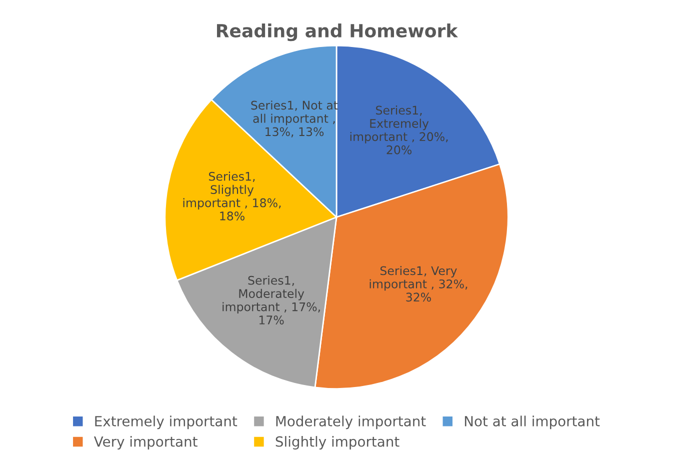 Image resolution: width=673 pixels, height=462 pixels. I want to click on legend-label: Slightly important, so click(338, 443).